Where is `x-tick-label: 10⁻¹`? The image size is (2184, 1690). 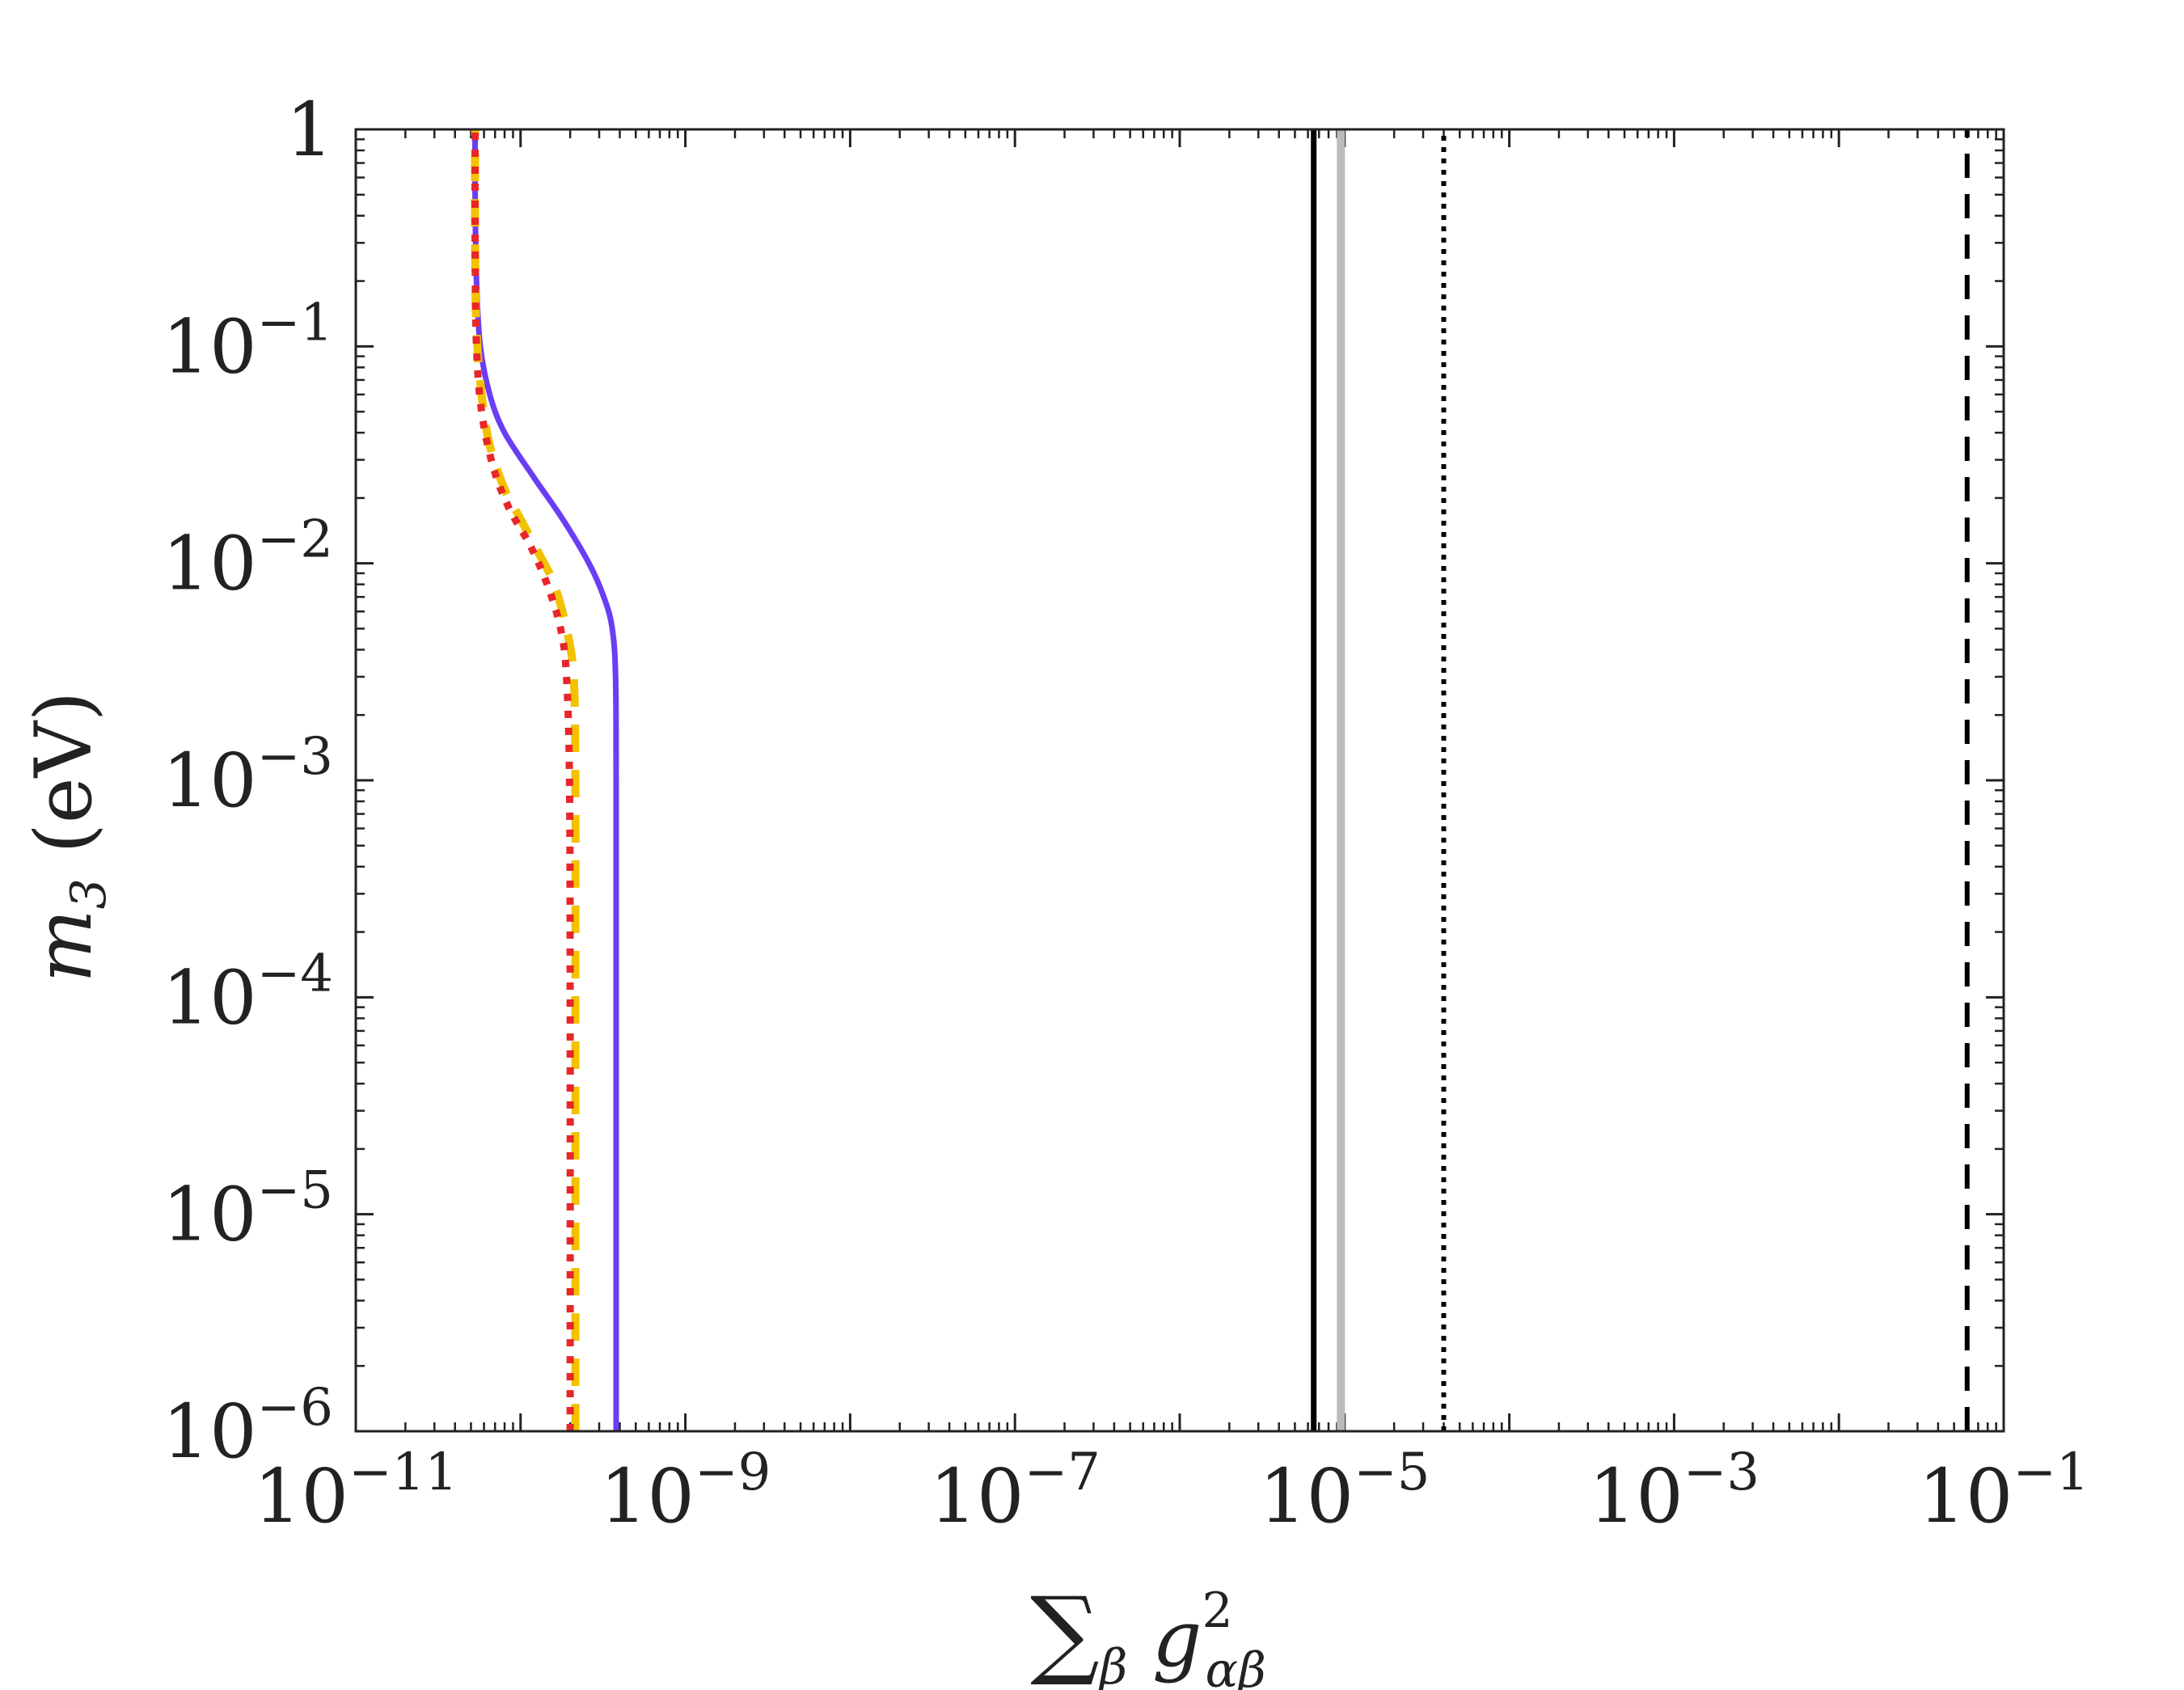 x-tick-label: 10⁻¹ is located at coordinates (2003, 1492).